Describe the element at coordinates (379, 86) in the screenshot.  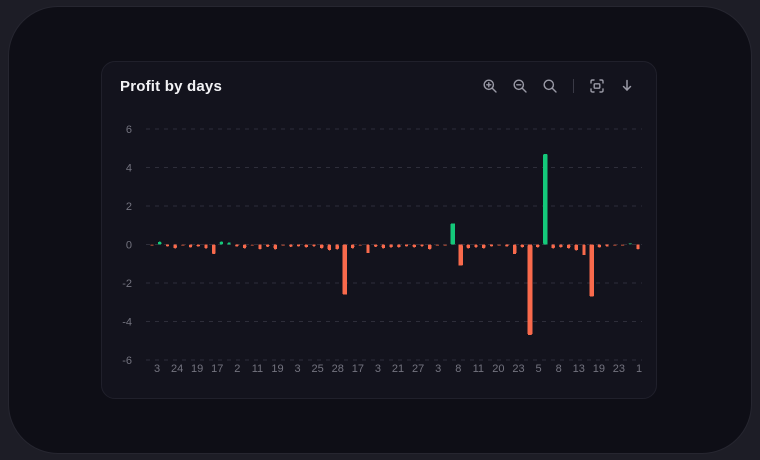
I see `card-header: Profit by days` at that location.